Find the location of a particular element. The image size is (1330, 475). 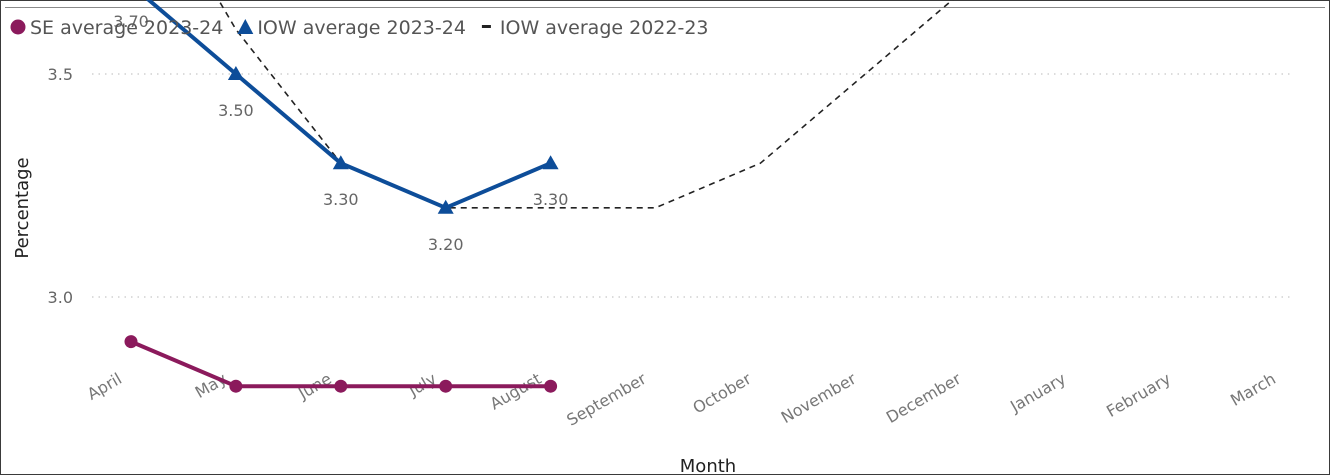

legend-label: IOW average 2023-24 is located at coordinates (361, 28).